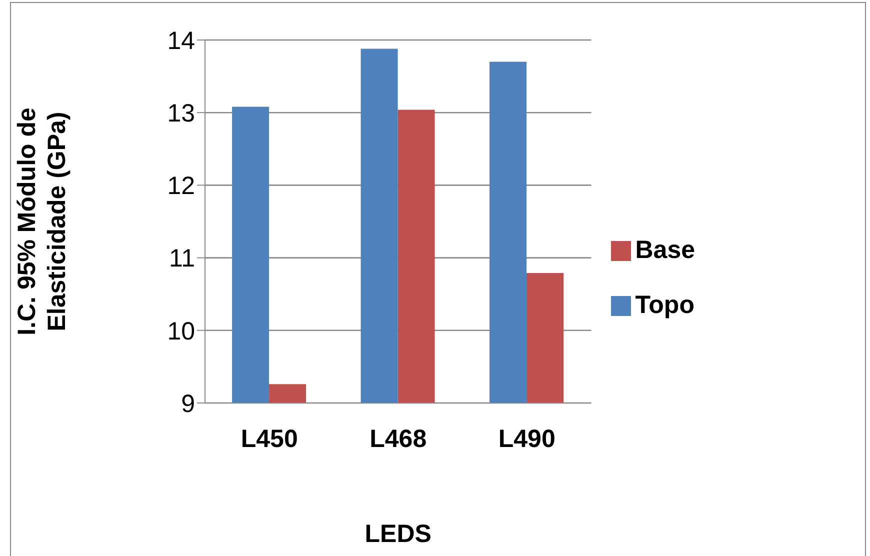 This screenshot has height=556, width=870. I want to click on x-tick-label: L468, so click(398, 438).